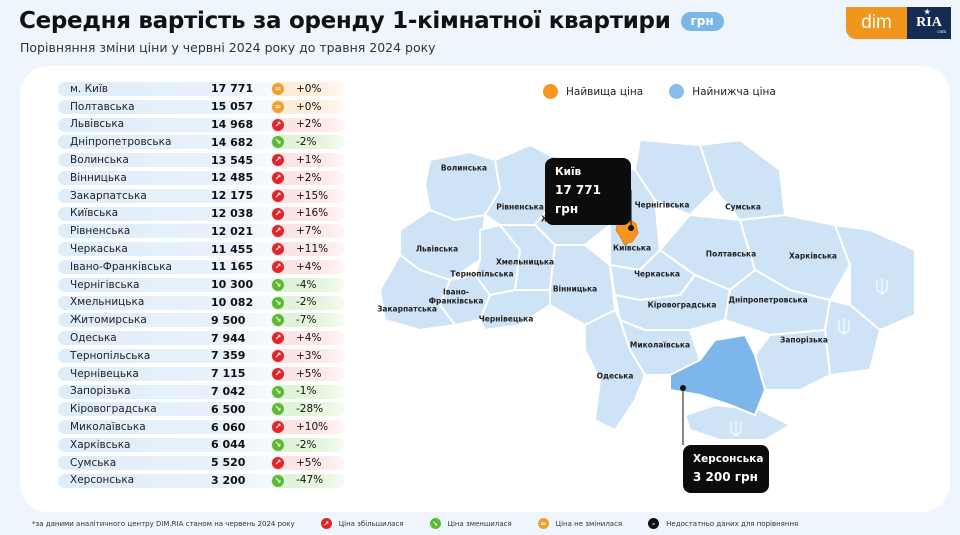 Image resolution: width=960 pixels, height=535 pixels. What do you see at coordinates (100, 391) in the screenshot?
I see `region-name: Запорізька` at bounding box center [100, 391].